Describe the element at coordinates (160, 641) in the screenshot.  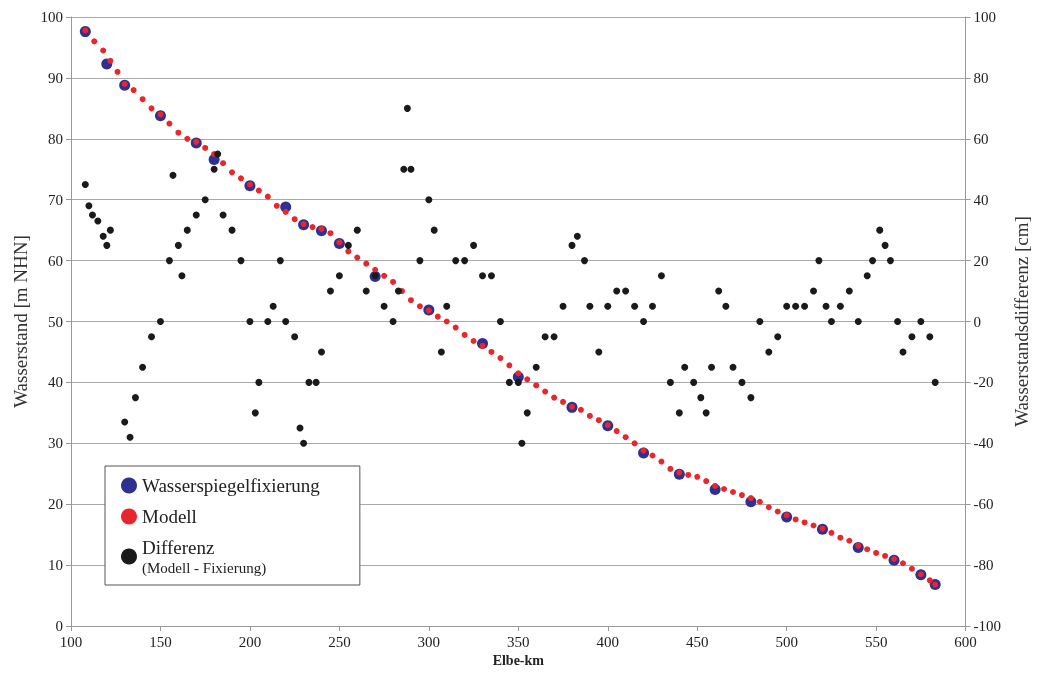
I see `x-tick-label: 150` at that location.